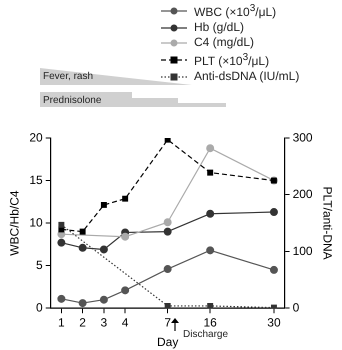  Describe the element at coordinates (15, 223) in the screenshot. I see `y-axis-title: WBC/Hb/C4` at that location.